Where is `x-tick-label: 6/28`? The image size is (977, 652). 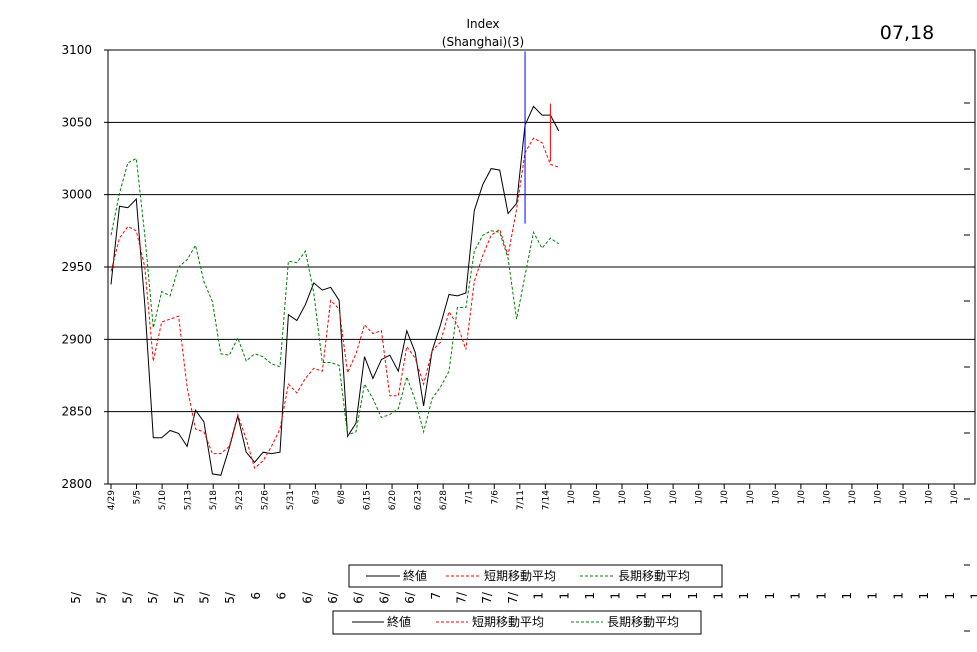
x-tick-label: 6/28 is located at coordinates (444, 500).